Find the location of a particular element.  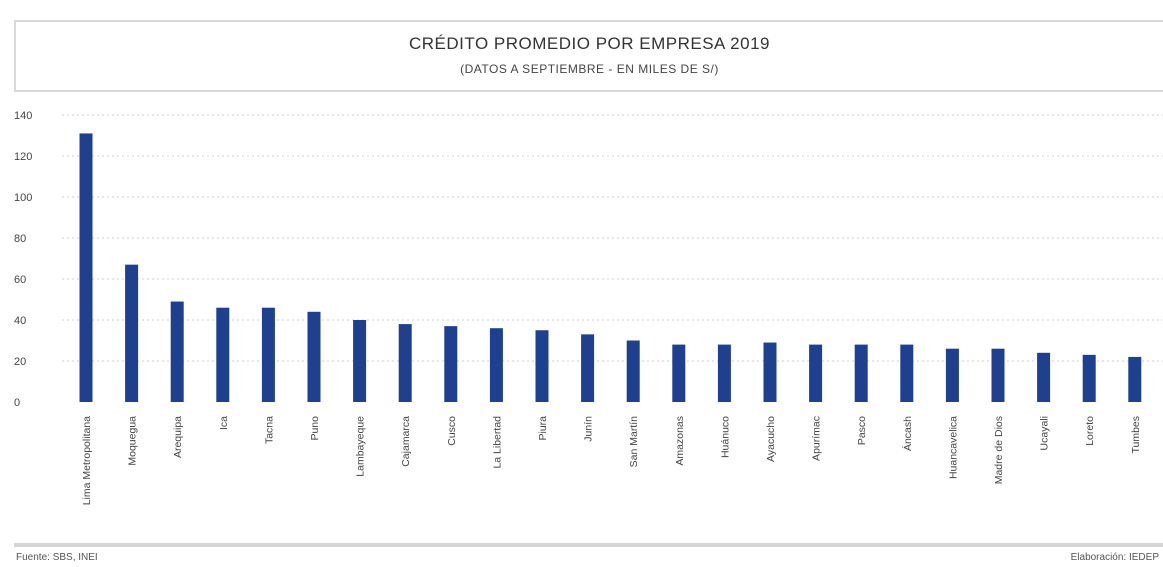

x-tick-label: Junín is located at coordinates (589, 429).